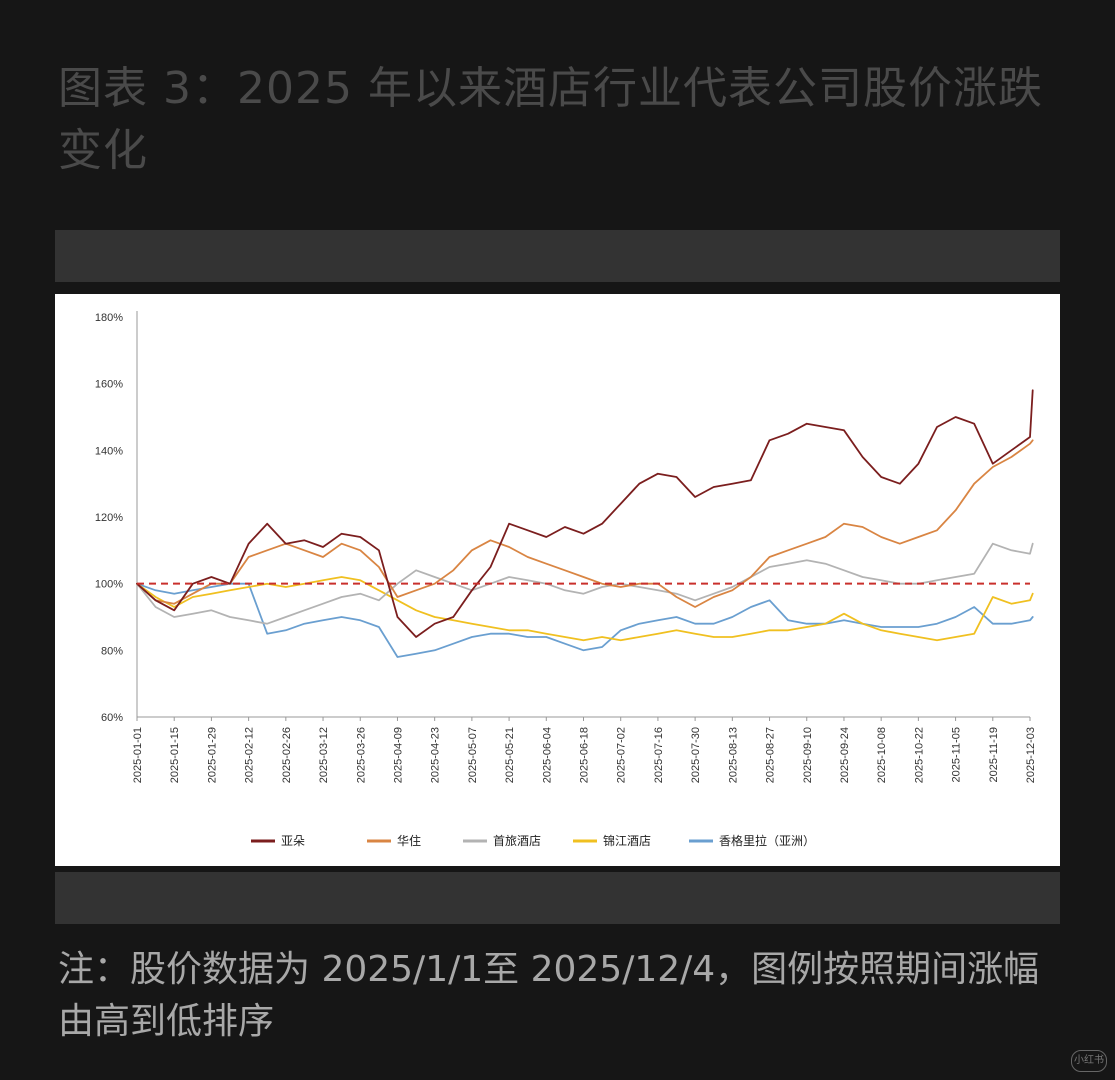 The height and width of the screenshot is (1080, 1115). Describe the element at coordinates (919, 755) in the screenshot. I see `x-tick-label-2025-10-22: 2025-10-22` at that location.